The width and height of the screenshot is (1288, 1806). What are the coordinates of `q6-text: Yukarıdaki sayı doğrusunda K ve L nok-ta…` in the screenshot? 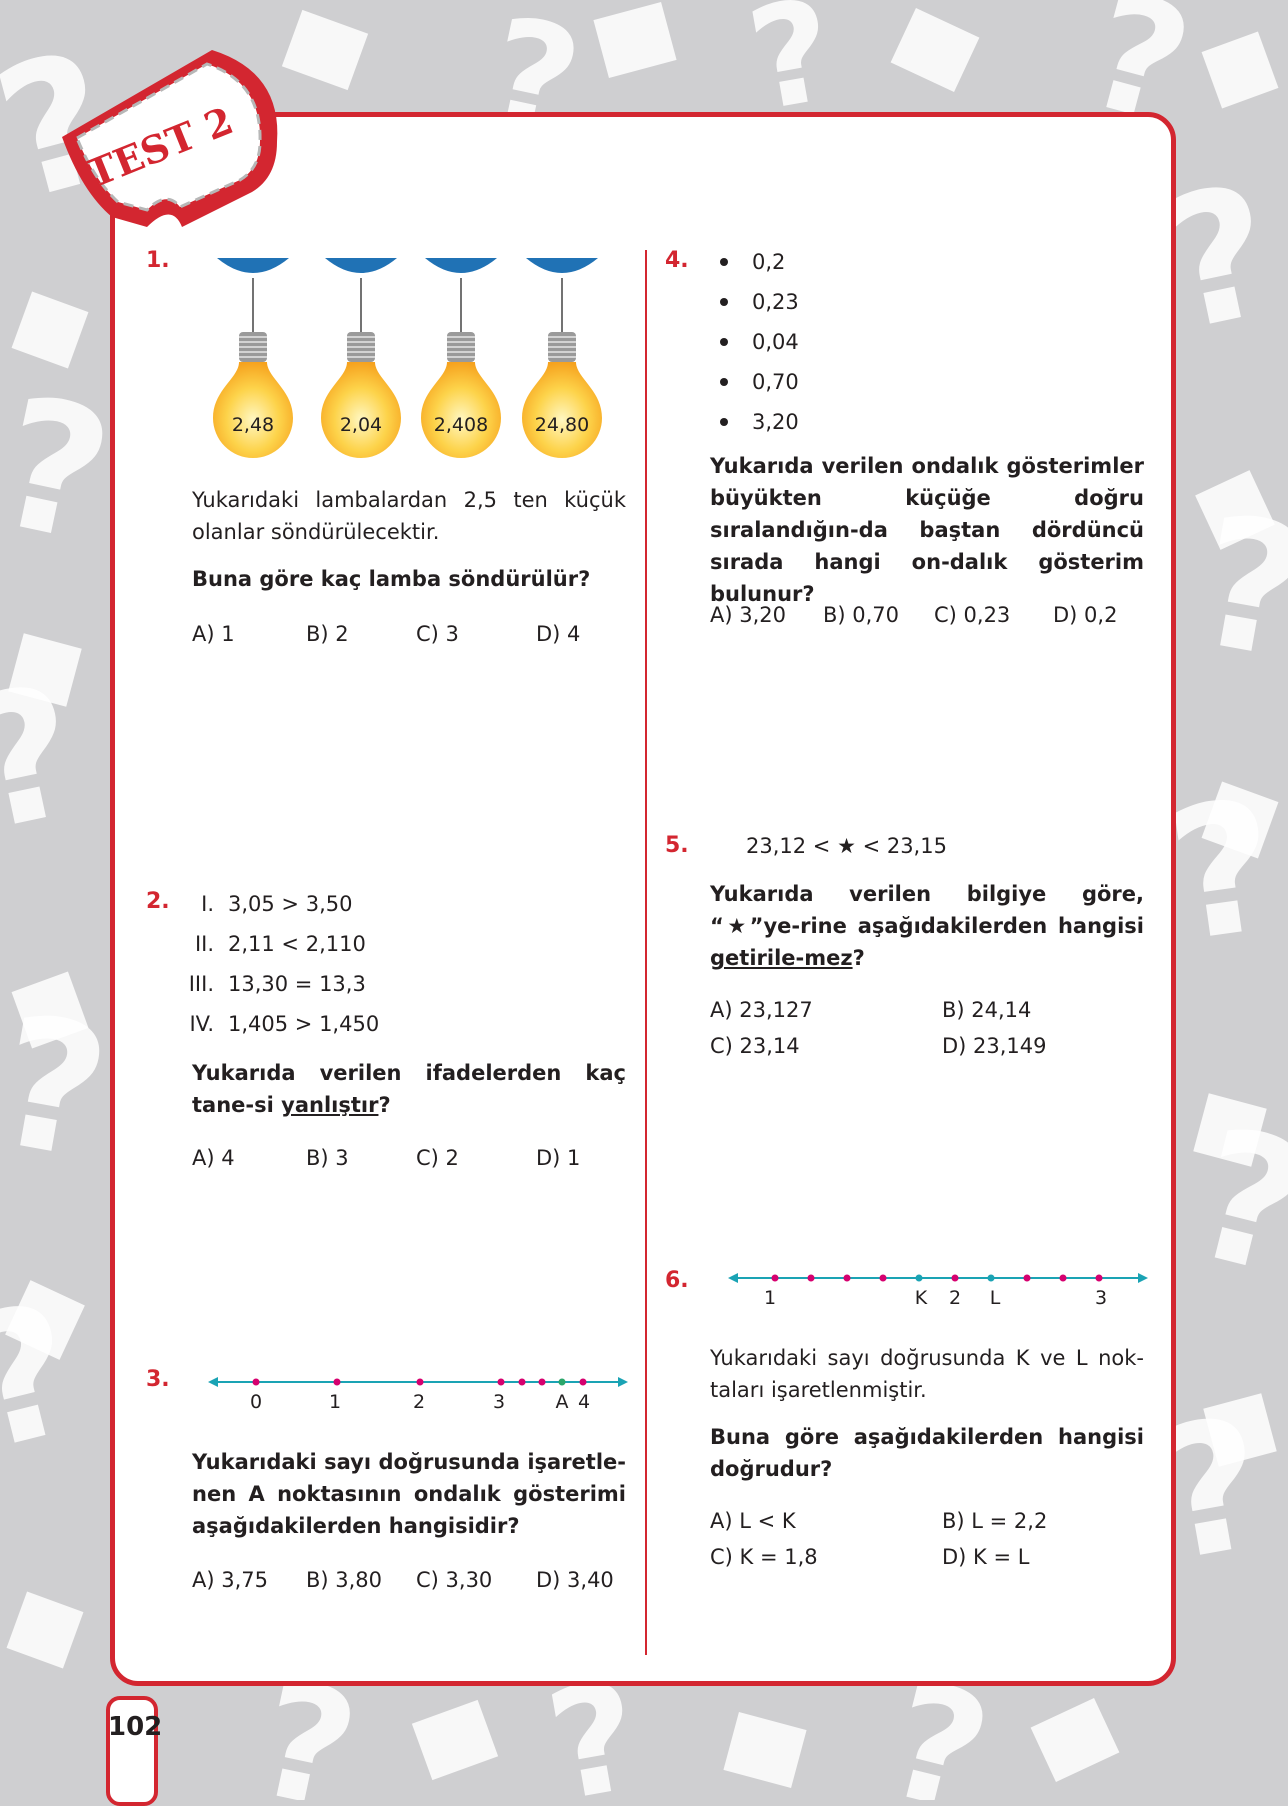 It's located at (927, 1374).